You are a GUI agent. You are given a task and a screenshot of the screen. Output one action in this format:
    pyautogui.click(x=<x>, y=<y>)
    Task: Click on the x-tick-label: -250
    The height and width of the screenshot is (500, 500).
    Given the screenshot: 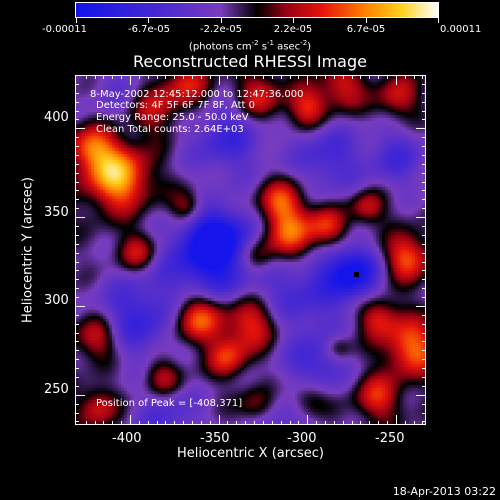 What is the action you would take?
    pyautogui.click(x=390, y=438)
    